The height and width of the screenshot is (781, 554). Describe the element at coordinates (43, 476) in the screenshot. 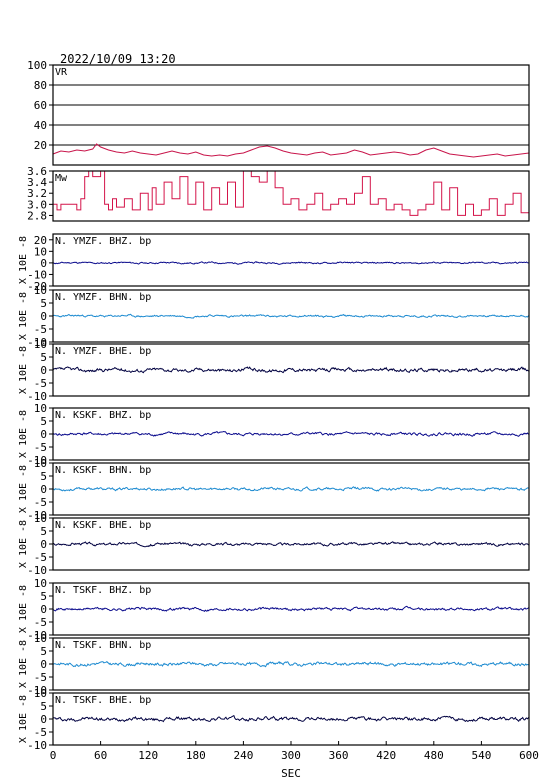

I see `y-tick-label-kskf-bhn-5: 5` at that location.